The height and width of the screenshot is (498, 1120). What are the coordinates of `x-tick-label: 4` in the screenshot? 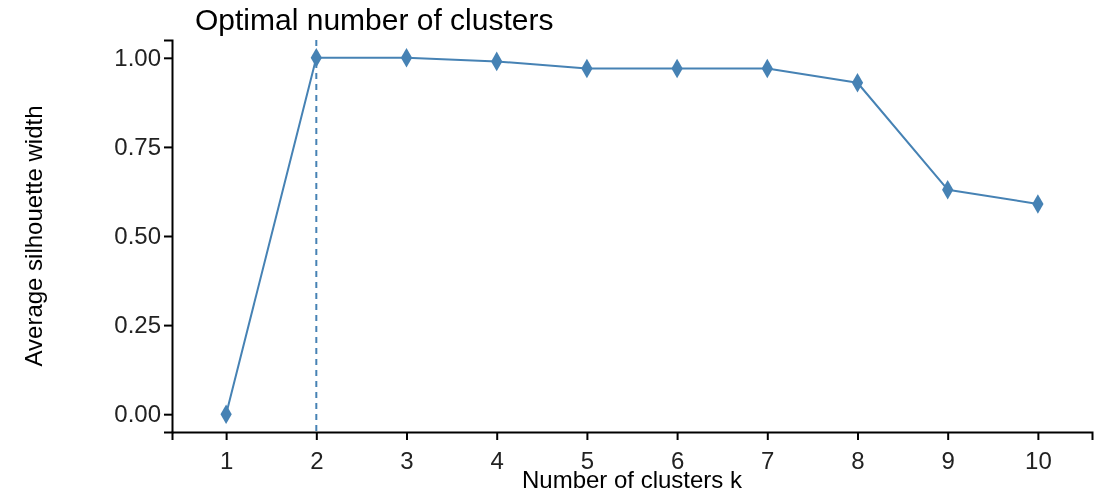 It's located at (497, 461).